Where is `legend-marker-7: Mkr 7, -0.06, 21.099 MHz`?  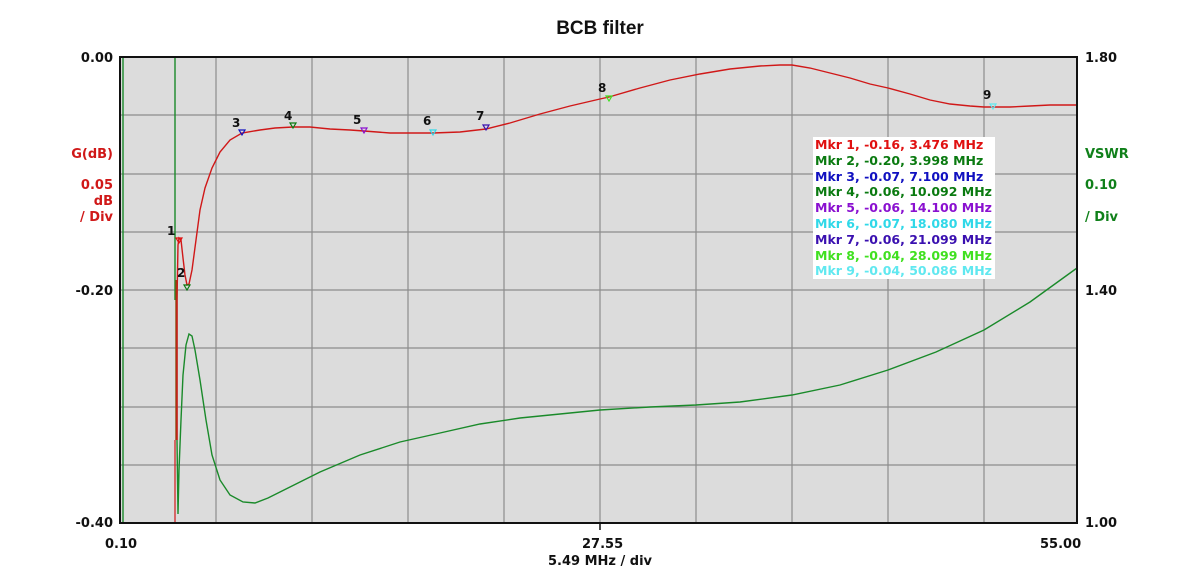
legend-marker-7: Mkr 7, -0.06, 21.099 MHz is located at coordinates (903, 239).